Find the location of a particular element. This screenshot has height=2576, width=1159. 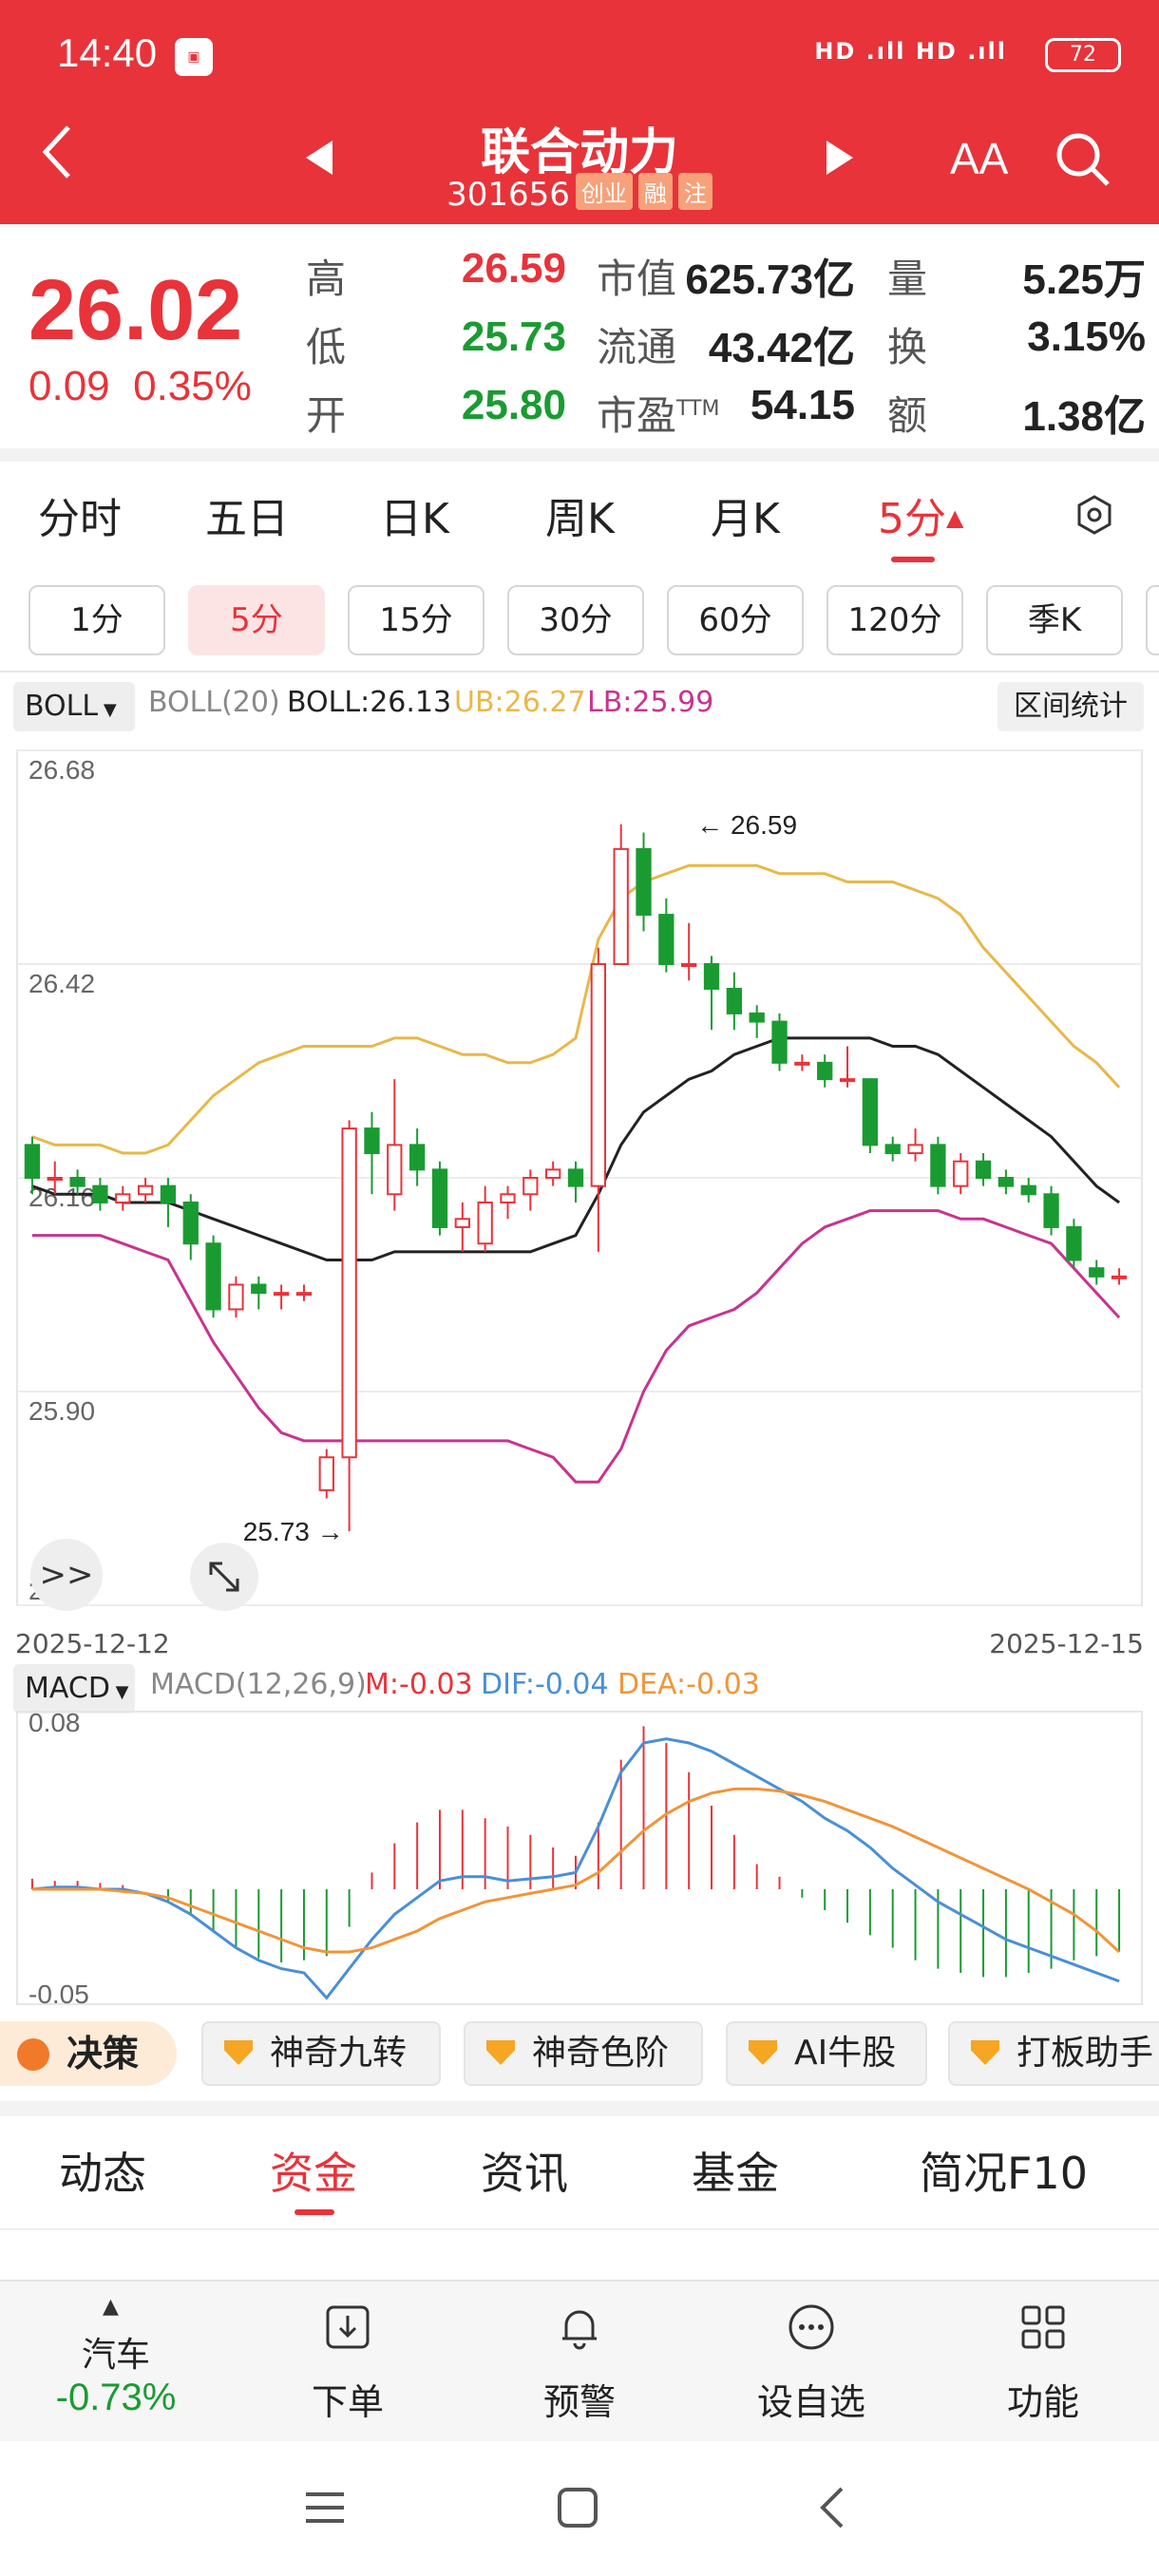

order-button: 下单 is located at coordinates (348, 2362).